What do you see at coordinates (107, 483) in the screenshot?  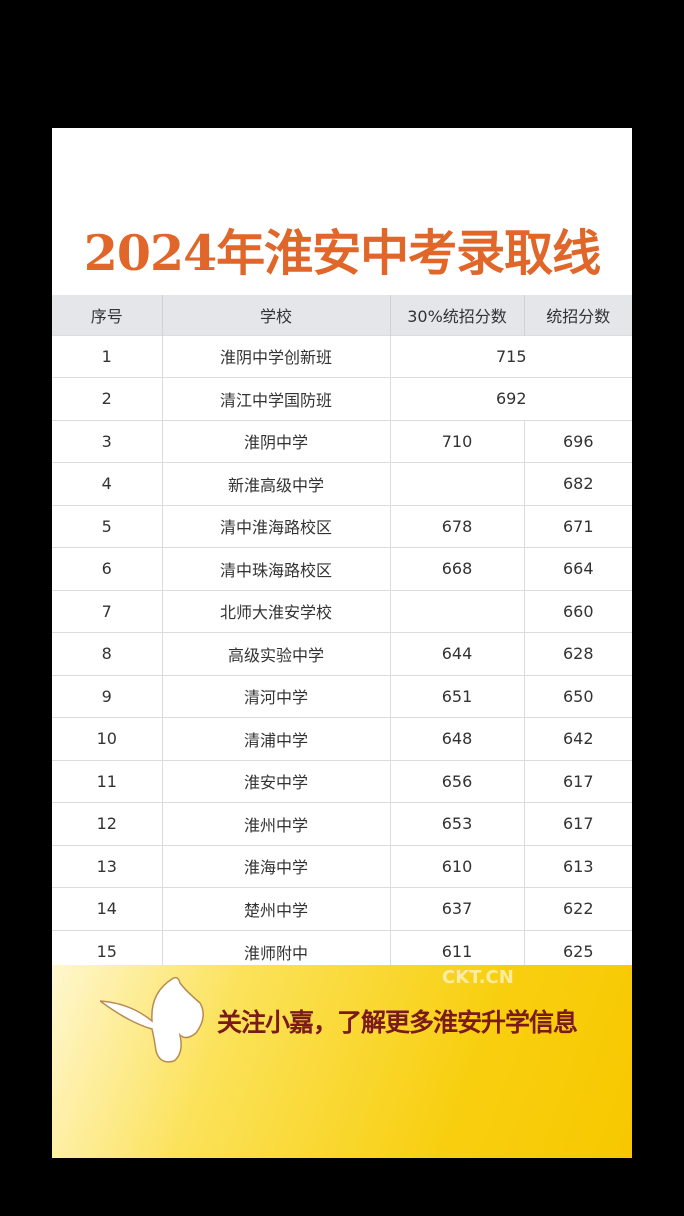 I see `row-number: 4` at bounding box center [107, 483].